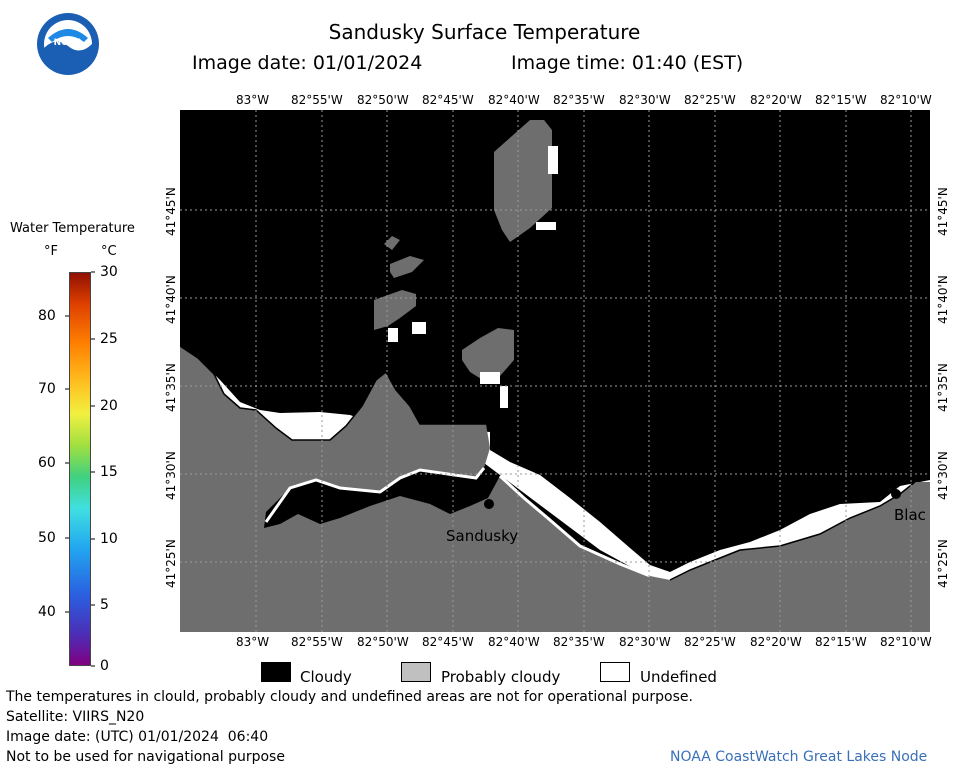 This screenshot has width=969, height=773. I want to click on colorbar-ticks, so click(80, 469).